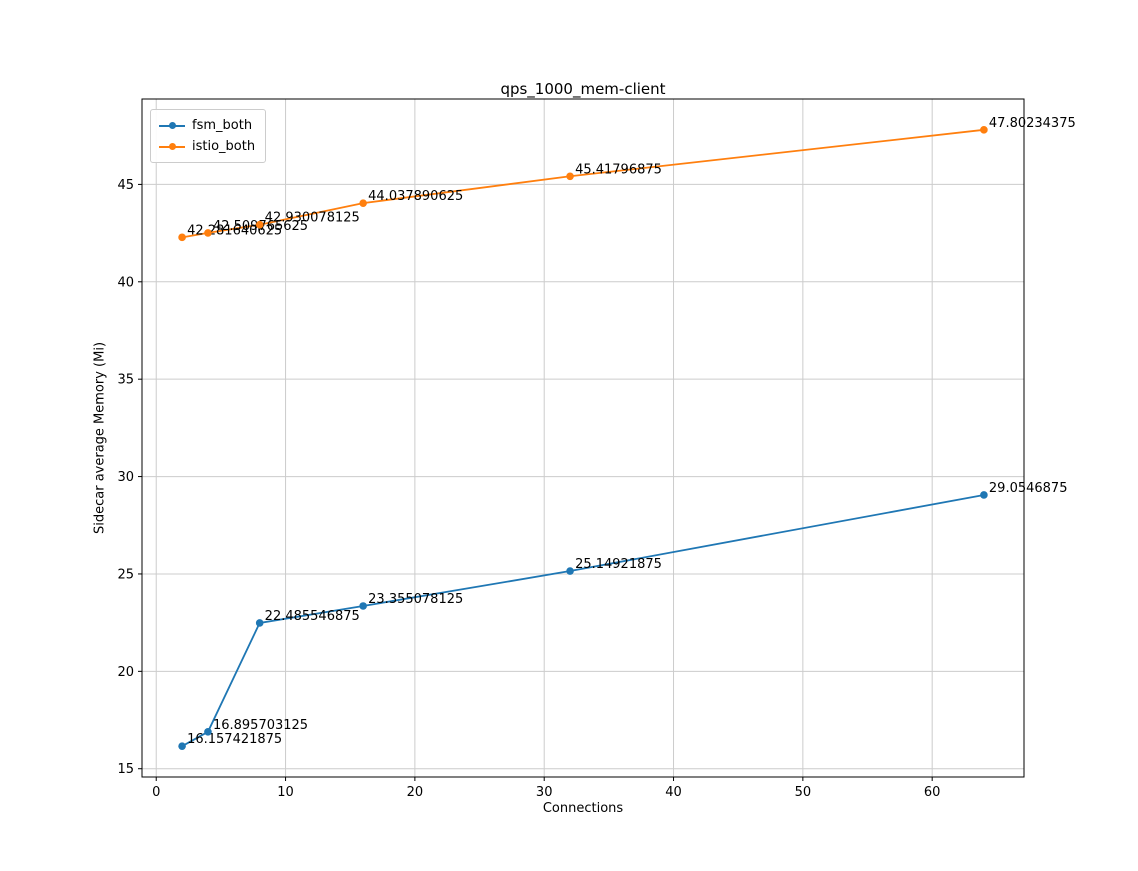  What do you see at coordinates (222, 125) in the screenshot?
I see `legend-label-fsm-both: fsm_both` at bounding box center [222, 125].